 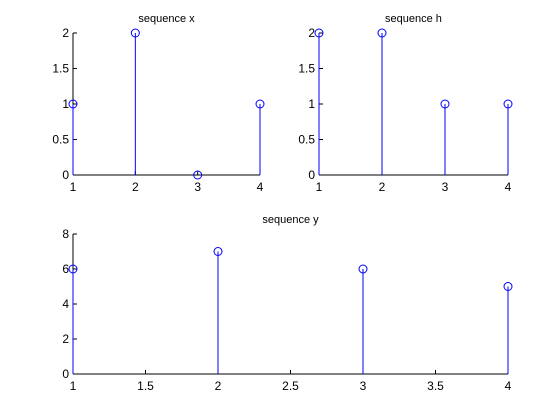 What do you see at coordinates (65, 269) in the screenshot?
I see `y-tick-label: 6` at bounding box center [65, 269].